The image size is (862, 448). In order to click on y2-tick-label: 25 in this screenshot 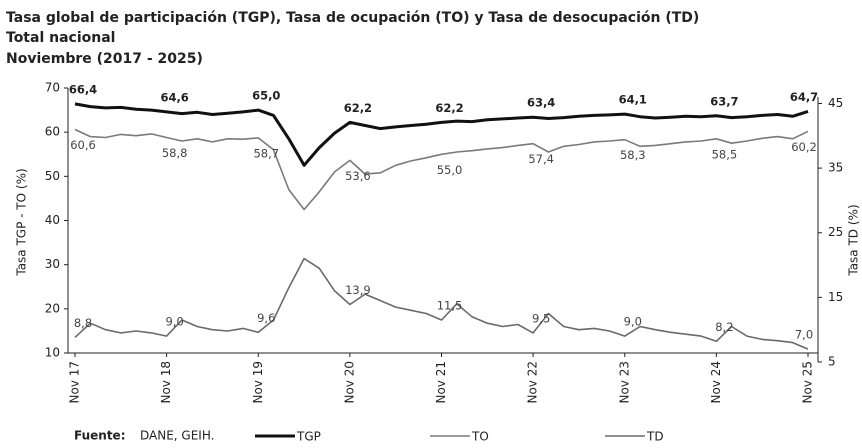, I will do `click(835, 232)`.